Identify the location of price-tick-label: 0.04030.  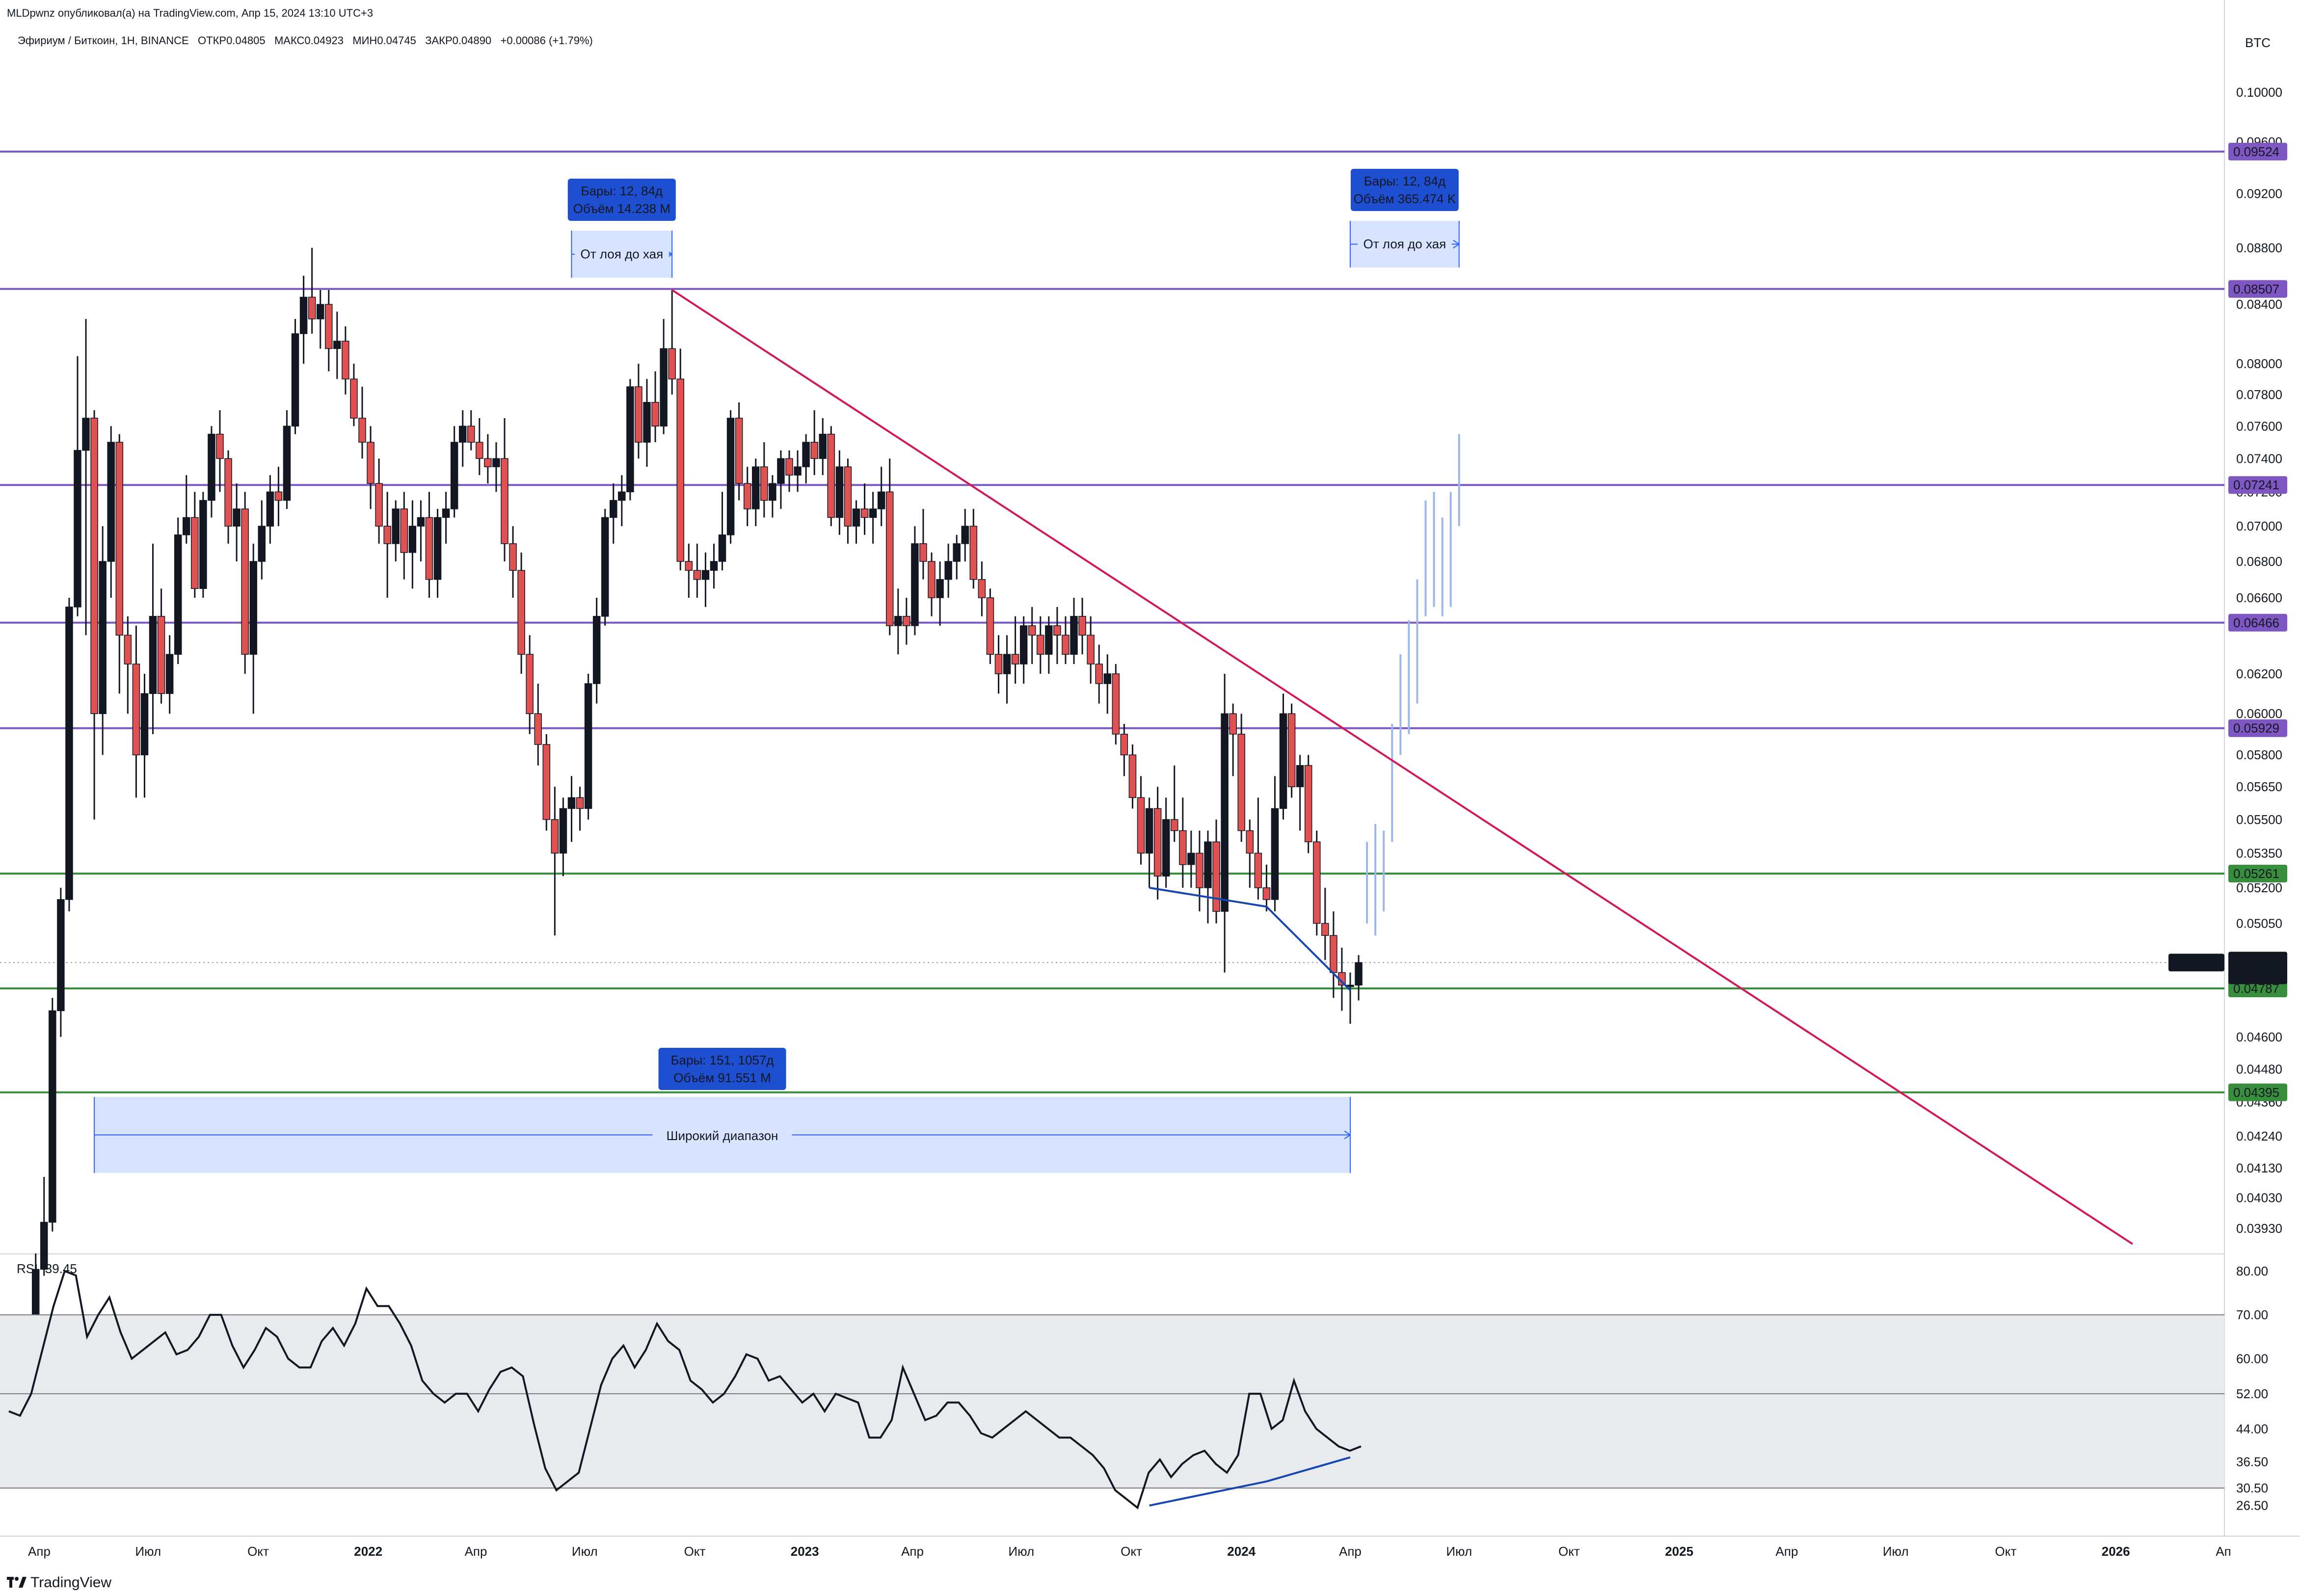
(2259, 1198).